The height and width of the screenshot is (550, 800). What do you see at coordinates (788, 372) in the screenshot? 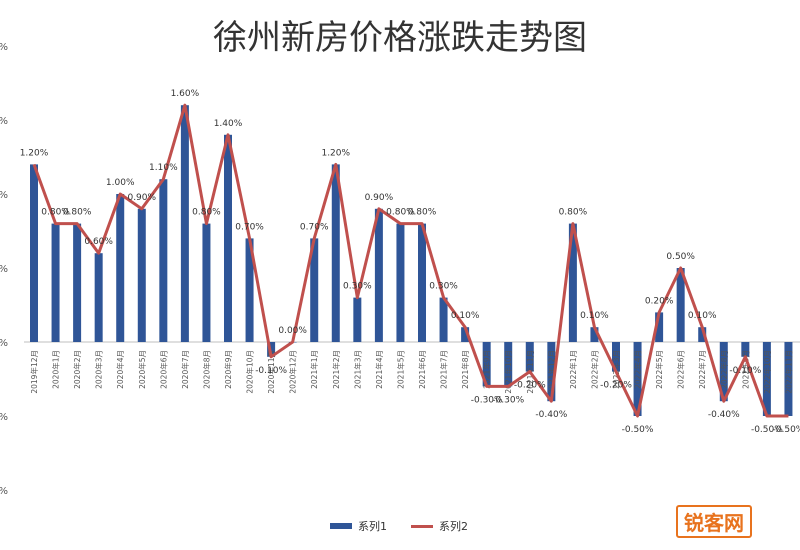
I see `x-tick-label: 2022年11月` at bounding box center [788, 372].